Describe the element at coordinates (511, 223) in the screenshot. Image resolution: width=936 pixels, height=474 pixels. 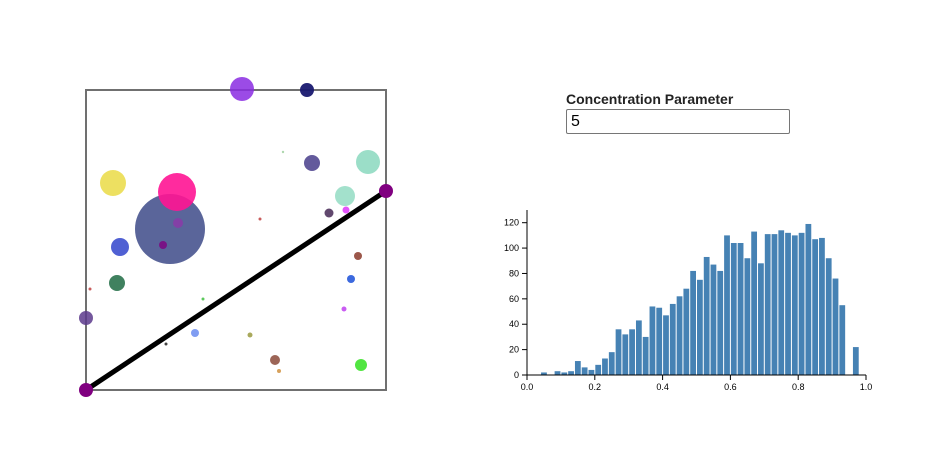
I see `y-tick-label: 120` at that location.